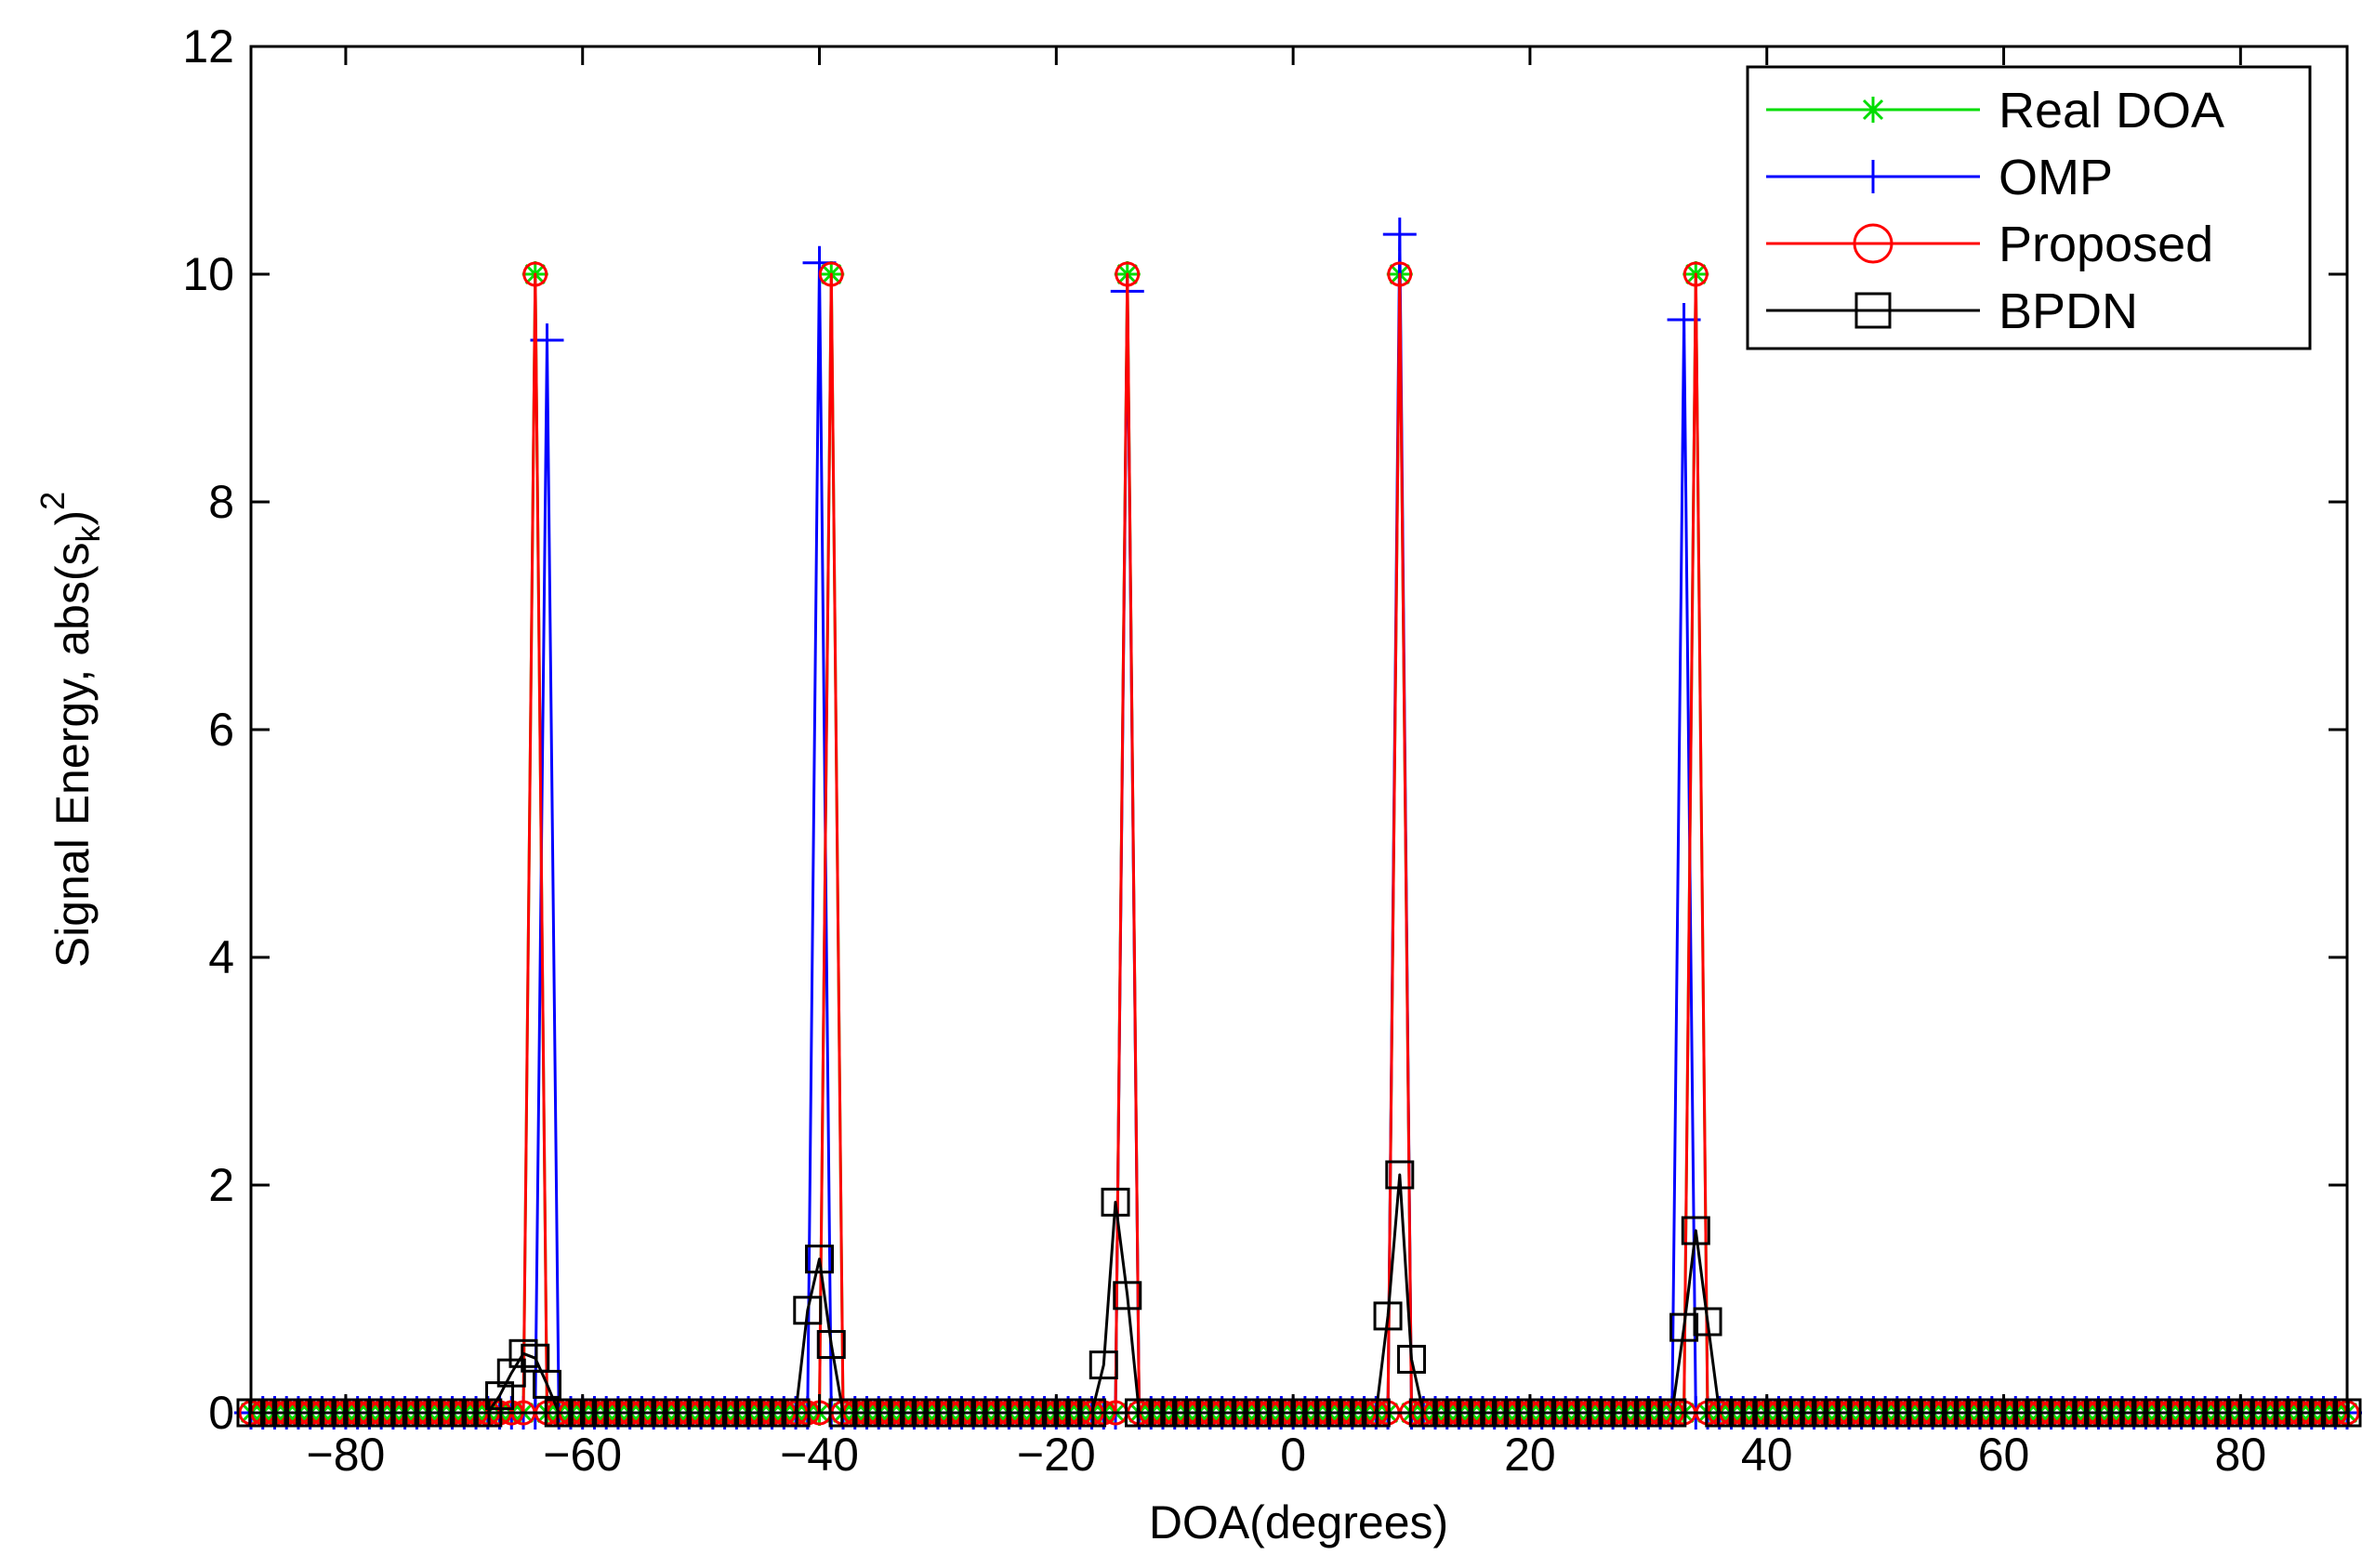  I want to click on x-tick-label: −20, so click(1056, 1455).